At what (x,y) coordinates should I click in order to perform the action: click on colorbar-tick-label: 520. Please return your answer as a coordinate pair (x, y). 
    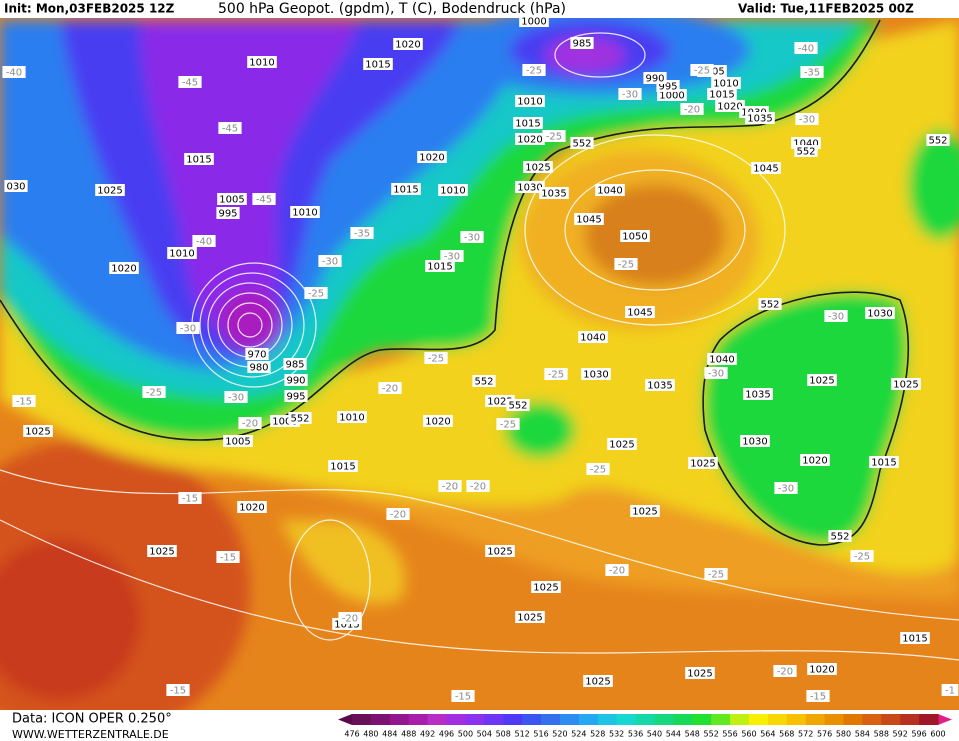
    Looking at the image, I should click on (559, 734).